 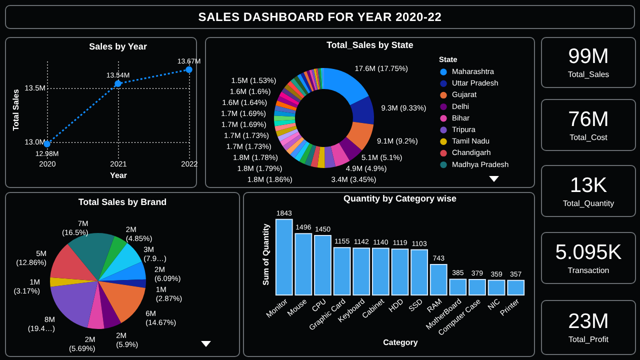 I want to click on chart-title: Sales by Year, so click(x=118, y=47).